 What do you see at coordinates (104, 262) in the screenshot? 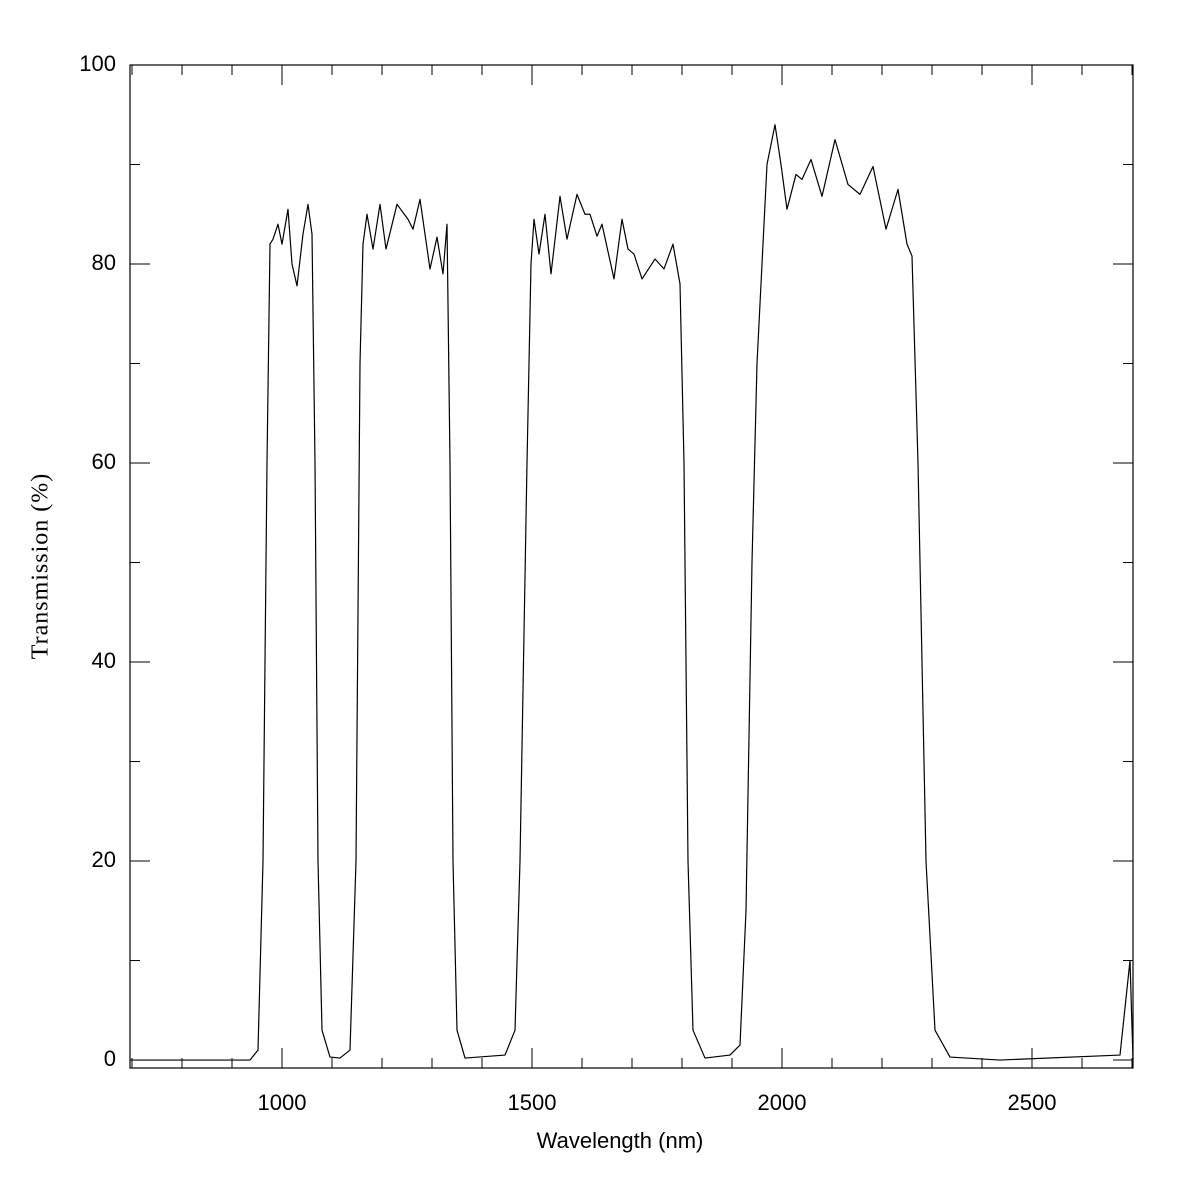
I see `y-tick-label: 80` at bounding box center [104, 262].